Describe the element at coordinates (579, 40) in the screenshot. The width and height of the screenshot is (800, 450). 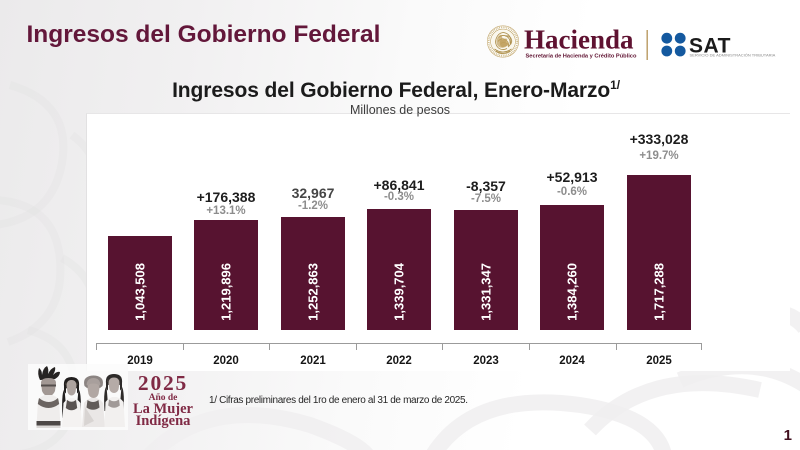
I see `svg-text: Hacienda` at that location.